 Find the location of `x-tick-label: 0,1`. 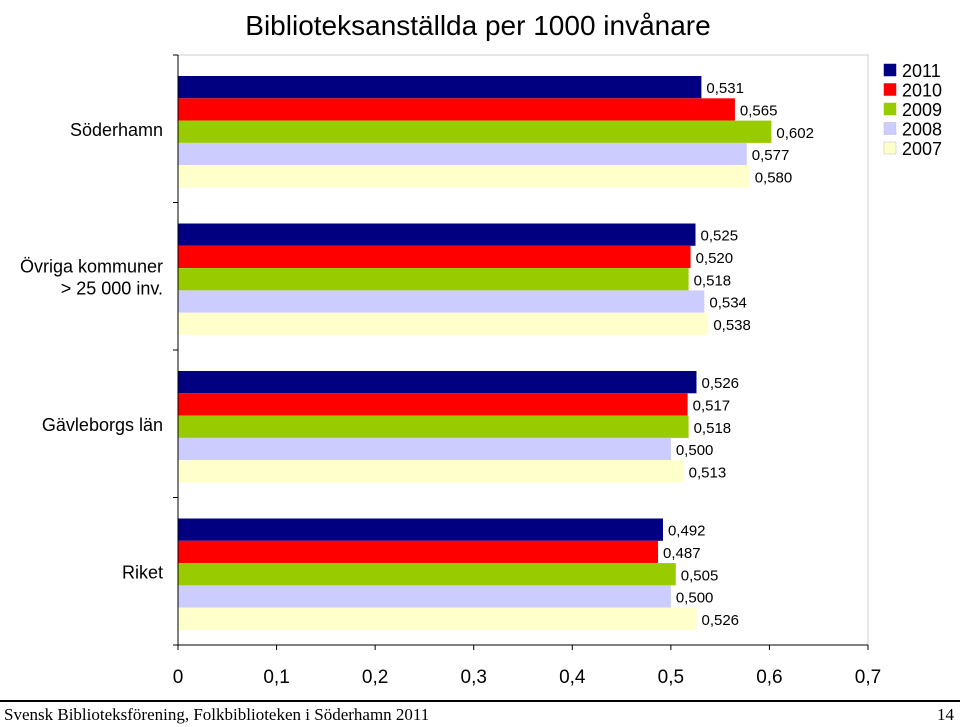

x-tick-label: 0,1 is located at coordinates (276, 677).